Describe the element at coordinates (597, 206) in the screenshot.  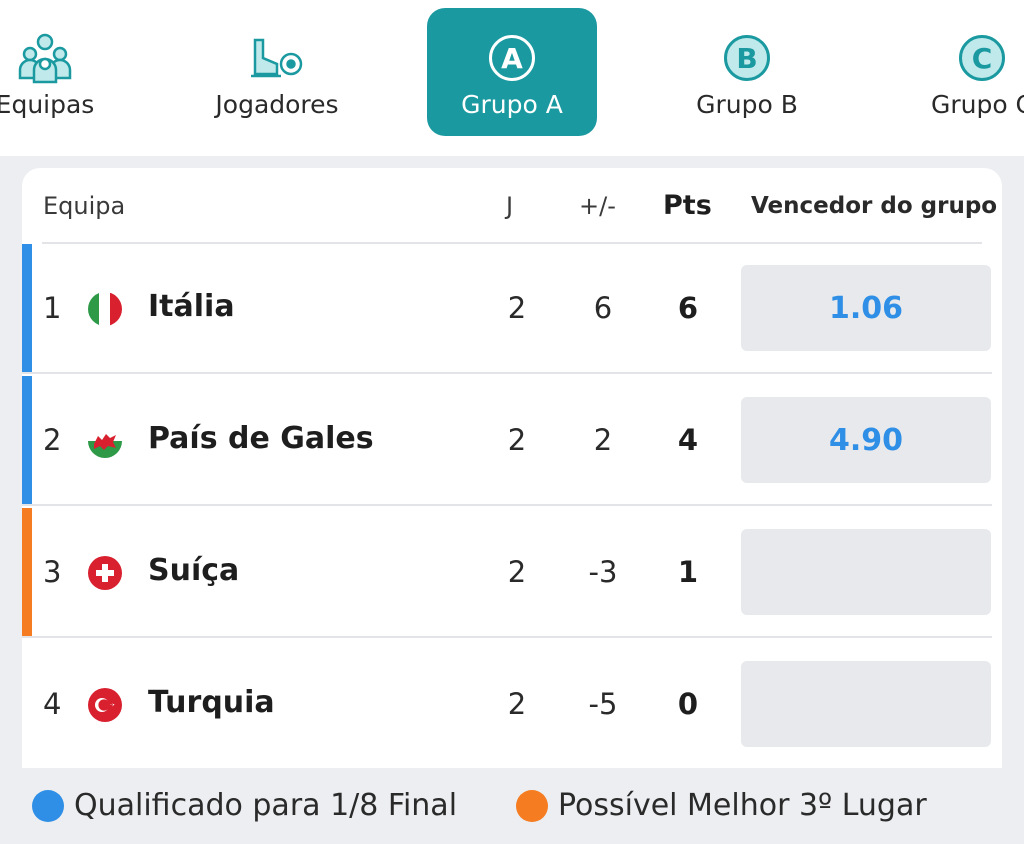
I see `header-goal-diff: +/-` at that location.